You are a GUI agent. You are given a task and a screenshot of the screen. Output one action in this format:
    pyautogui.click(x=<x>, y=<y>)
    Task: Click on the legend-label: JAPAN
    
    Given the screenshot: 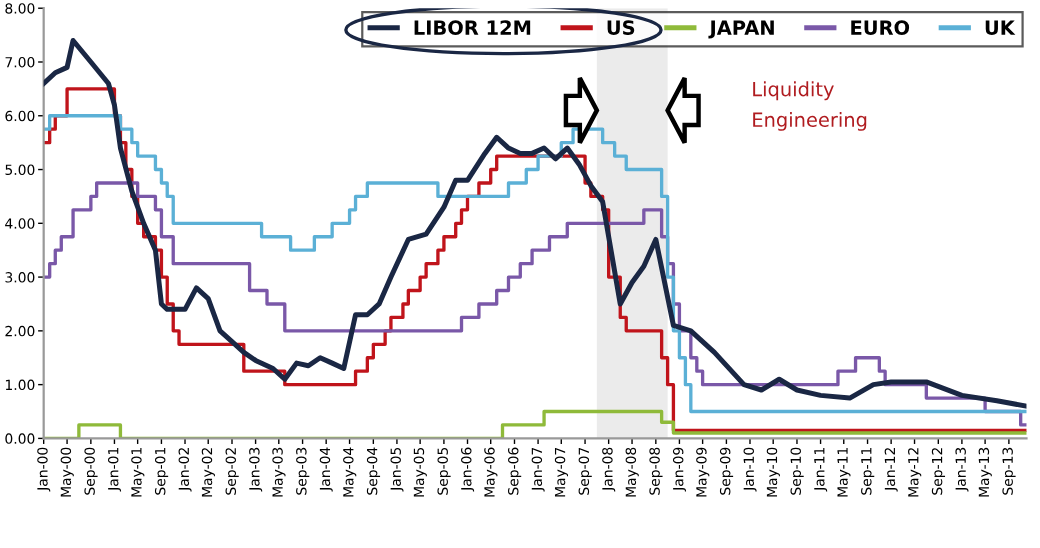 What is the action you would take?
    pyautogui.click(x=741, y=29)
    